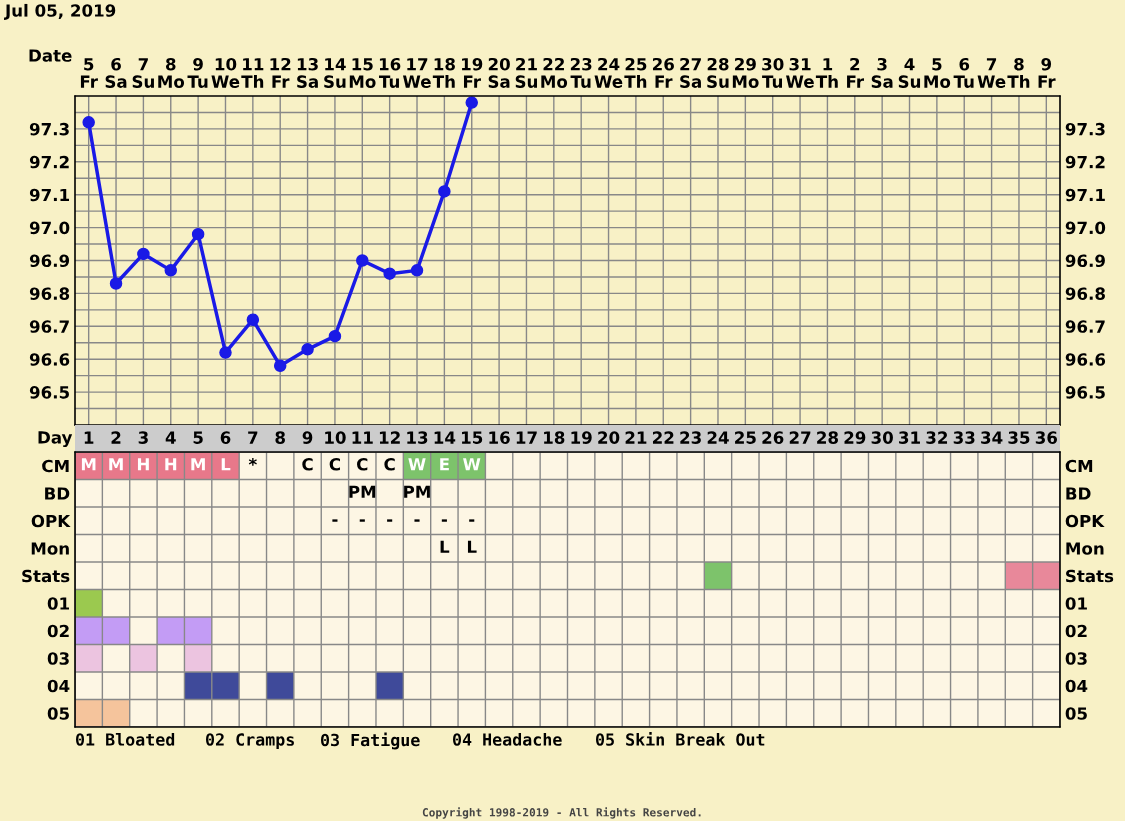 The height and width of the screenshot is (821, 1125). I want to click on text: L, so click(226, 464).